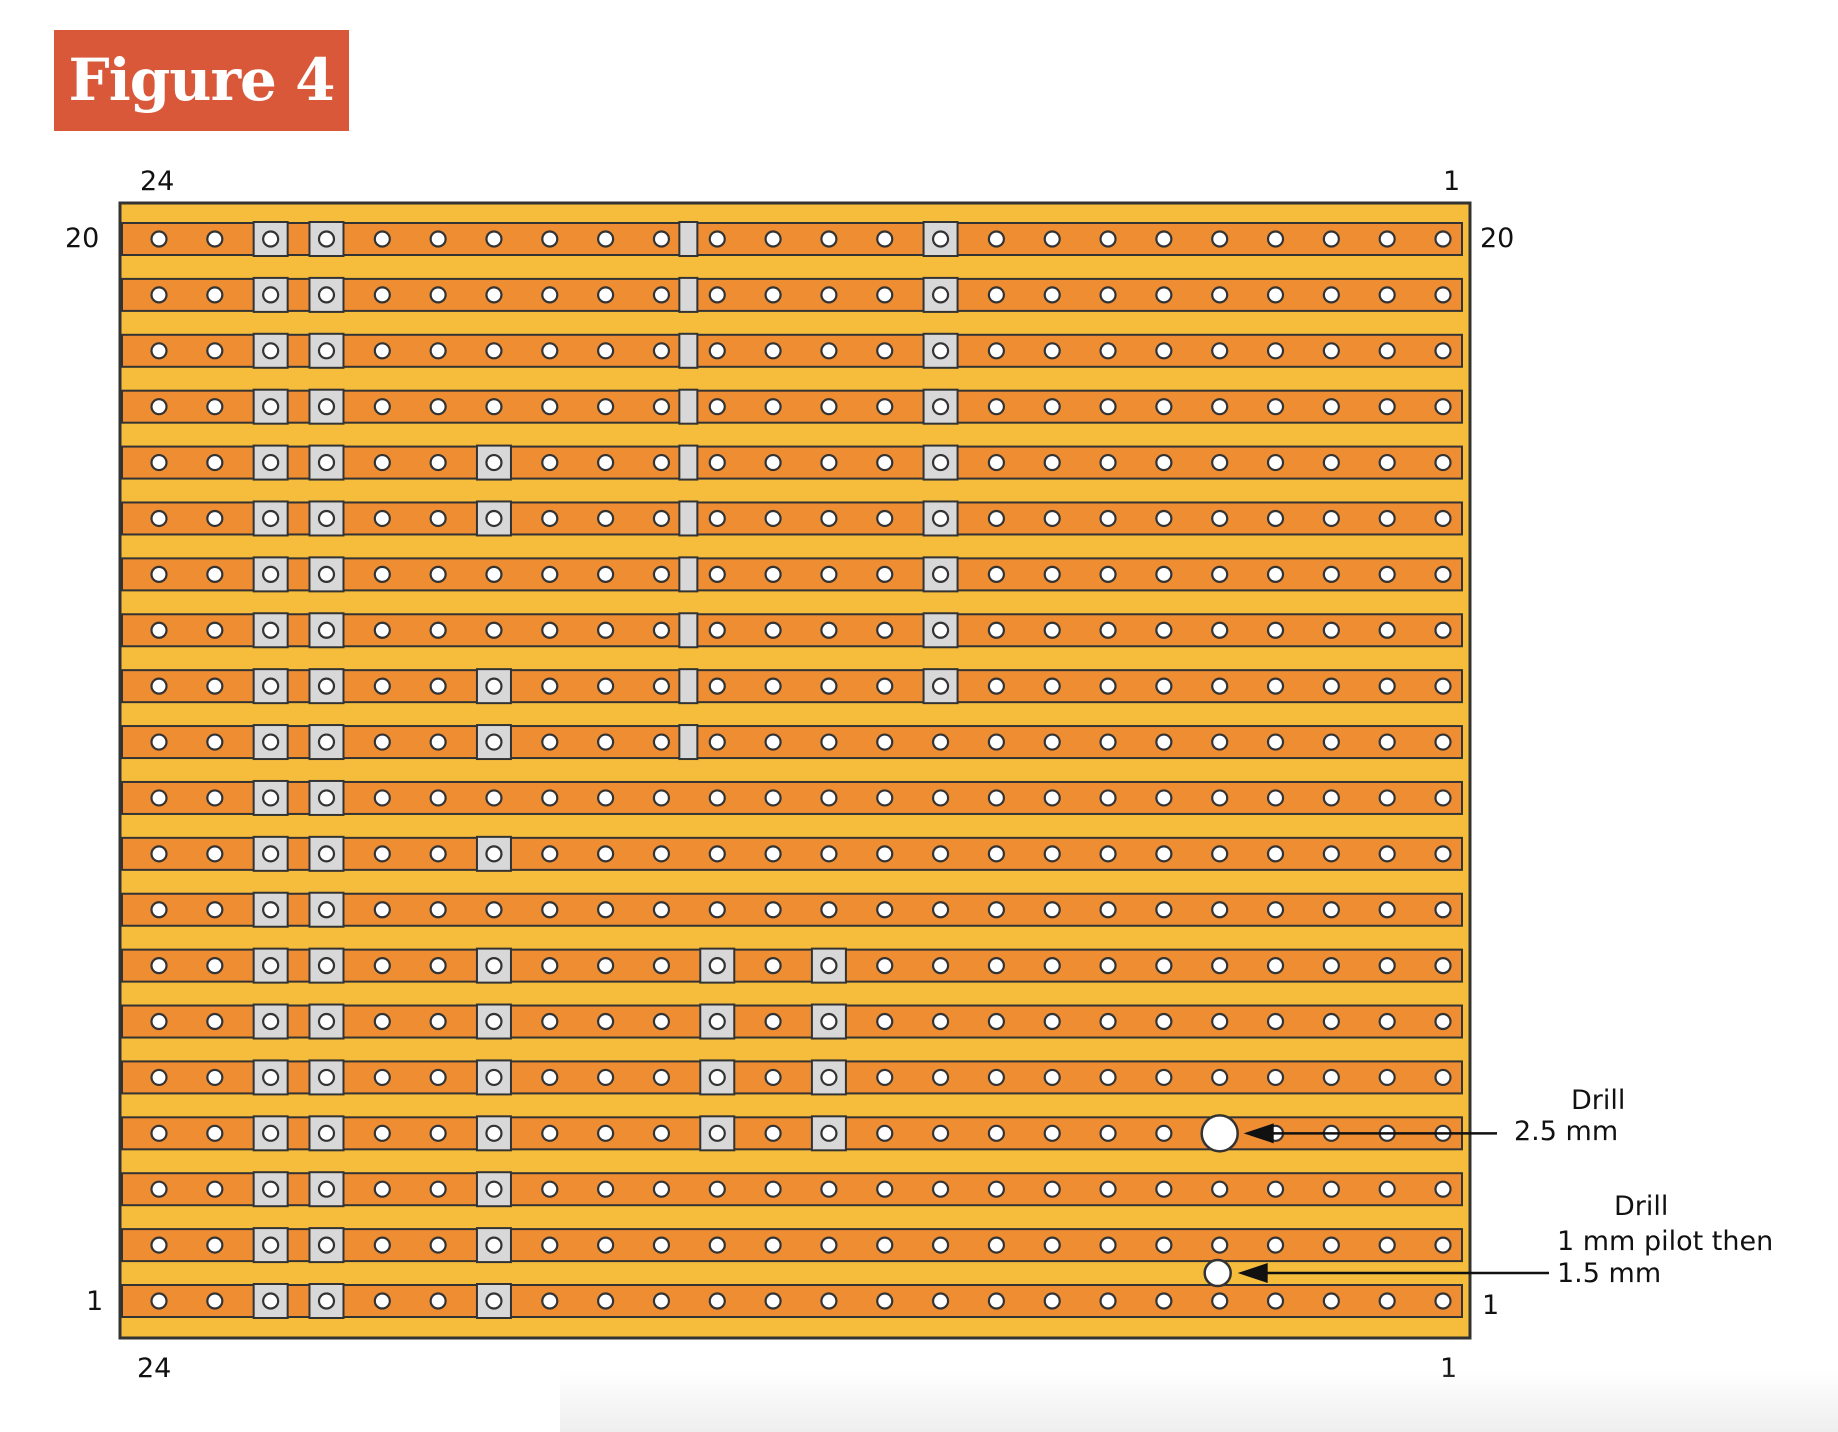 The height and width of the screenshot is (1432, 1838). Describe the element at coordinates (1566, 1131) in the screenshot. I see `drill-25-size: 2.5 mm` at that location.